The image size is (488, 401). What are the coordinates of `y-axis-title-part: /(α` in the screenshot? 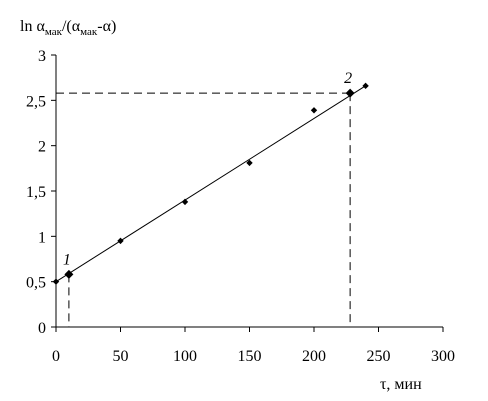 It's located at (71, 26).